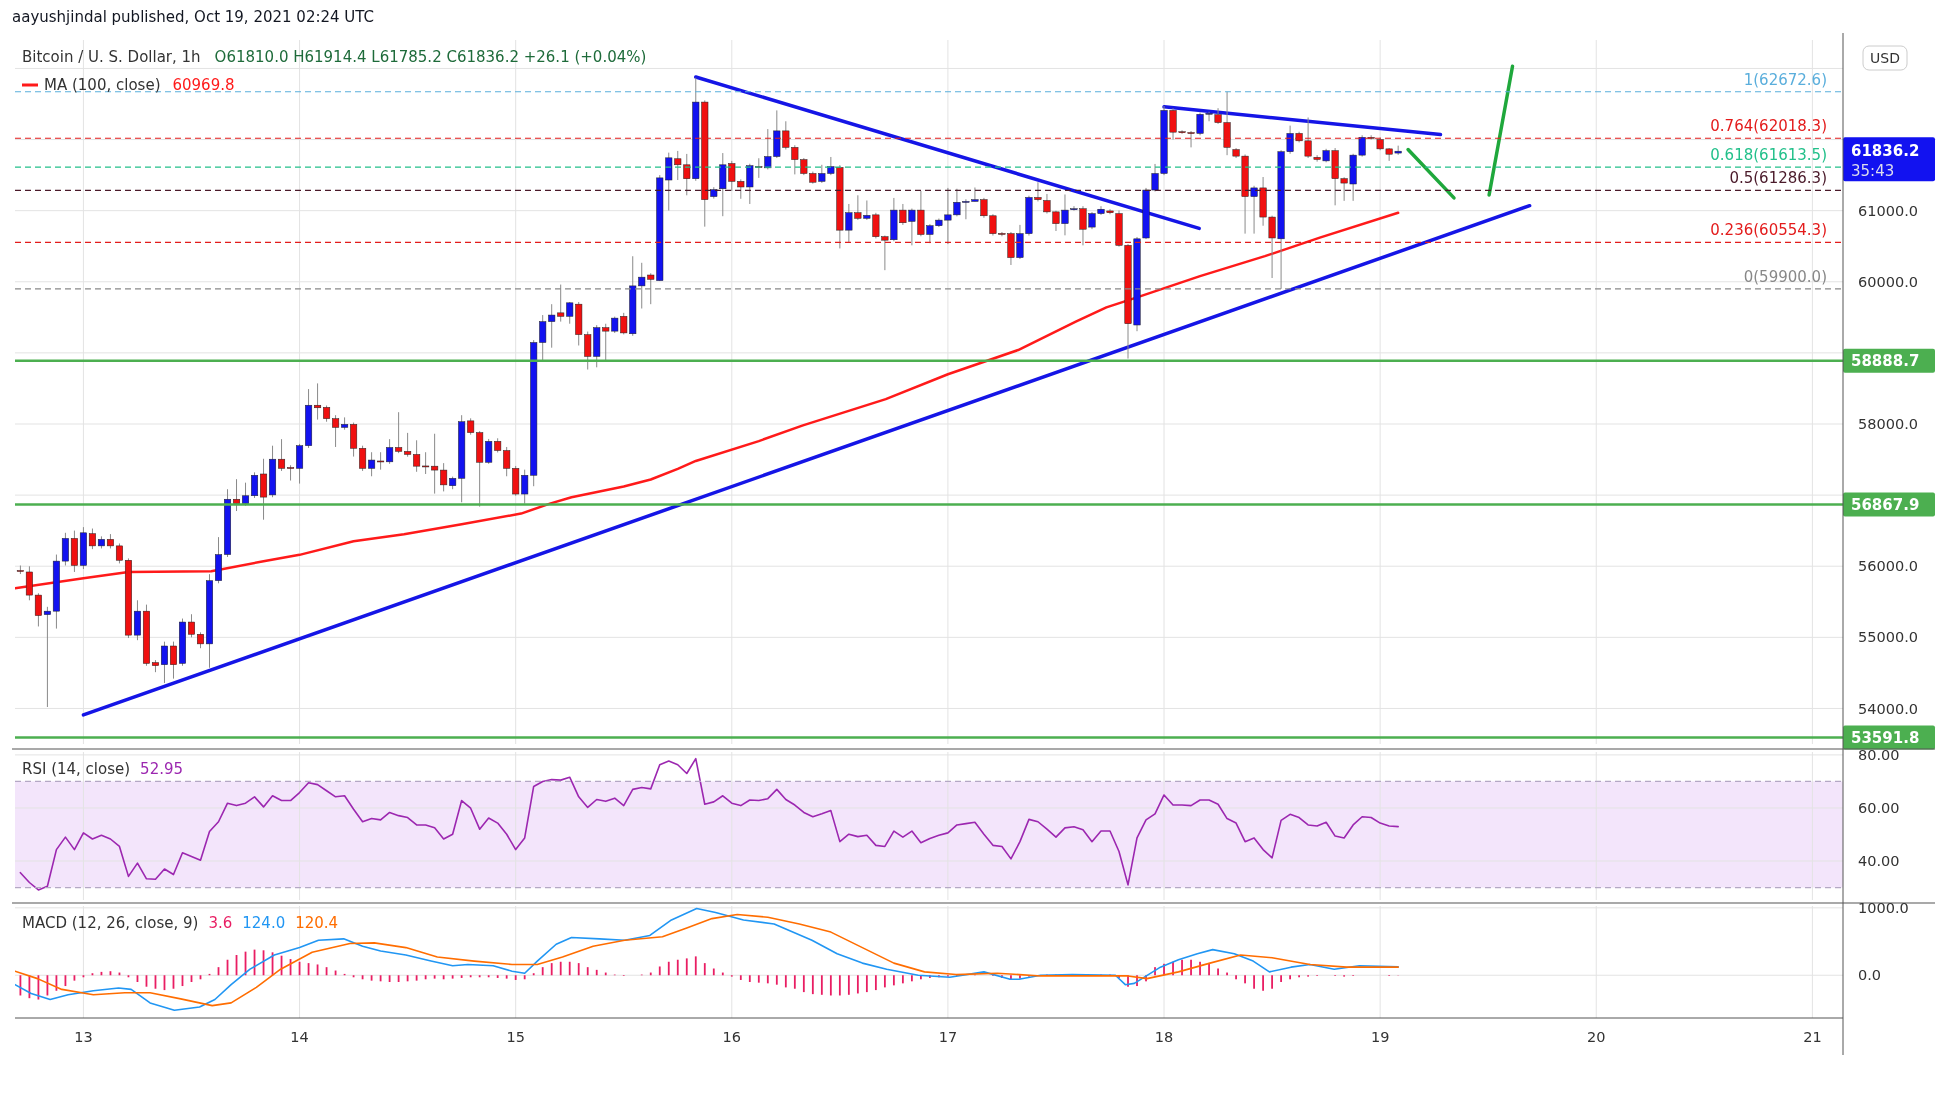 The image size is (1950, 1113). What do you see at coordinates (1879, 754) in the screenshot?
I see `y-tick-label: 80.00` at bounding box center [1879, 754].